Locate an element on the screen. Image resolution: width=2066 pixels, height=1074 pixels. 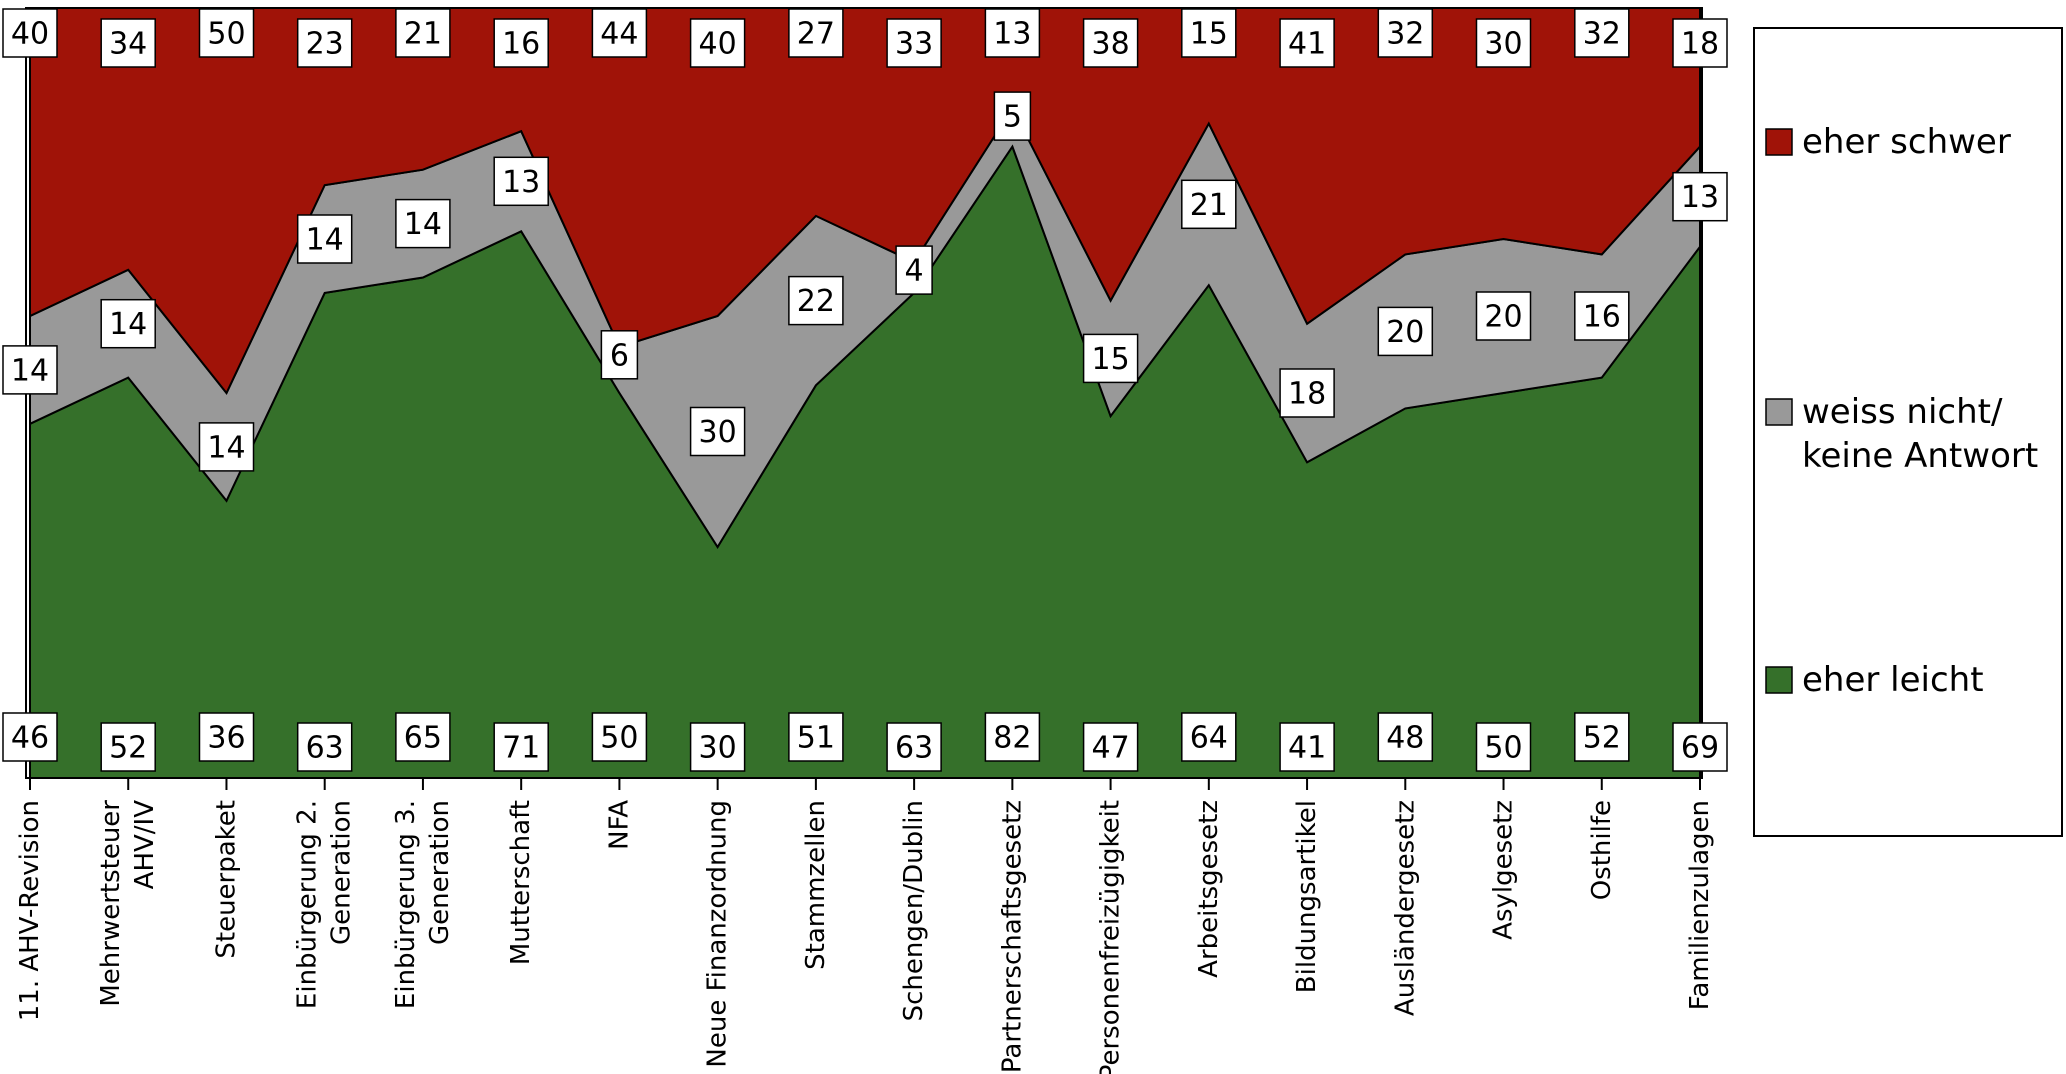
data-label: 22 is located at coordinates (816, 300).